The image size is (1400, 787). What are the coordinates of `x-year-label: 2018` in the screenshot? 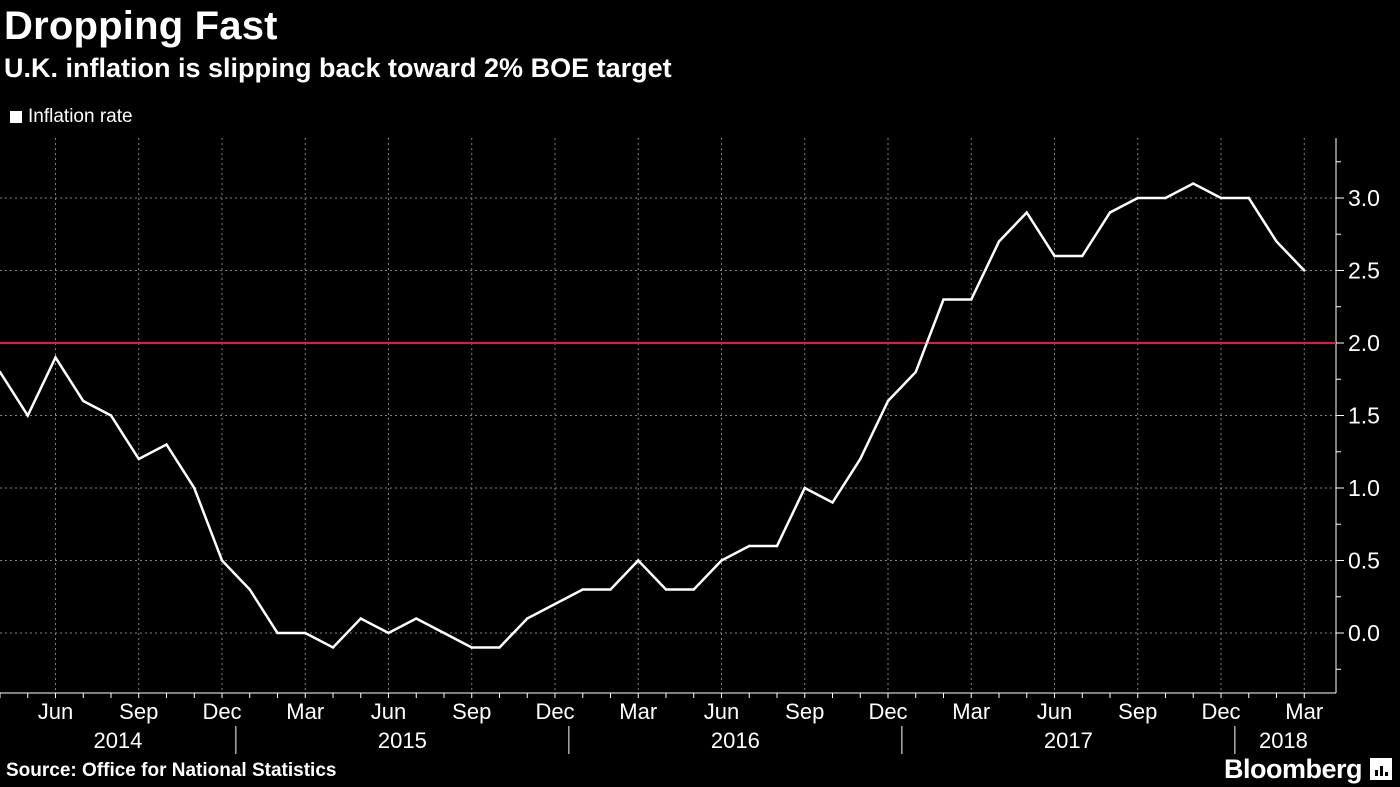 It's located at (1283, 740).